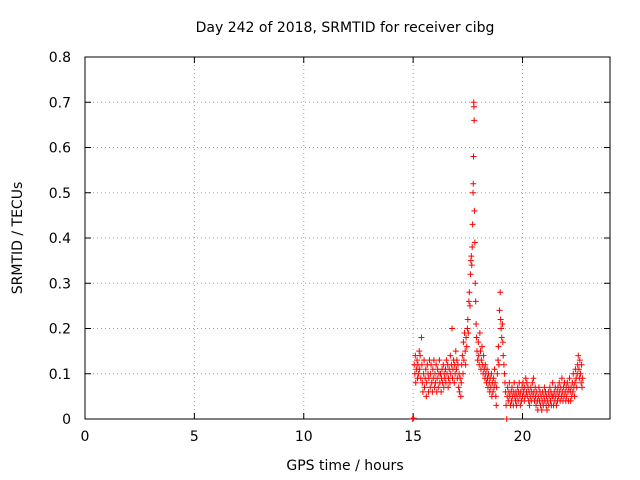  I want to click on x-tick-label: 10, so click(304, 437).